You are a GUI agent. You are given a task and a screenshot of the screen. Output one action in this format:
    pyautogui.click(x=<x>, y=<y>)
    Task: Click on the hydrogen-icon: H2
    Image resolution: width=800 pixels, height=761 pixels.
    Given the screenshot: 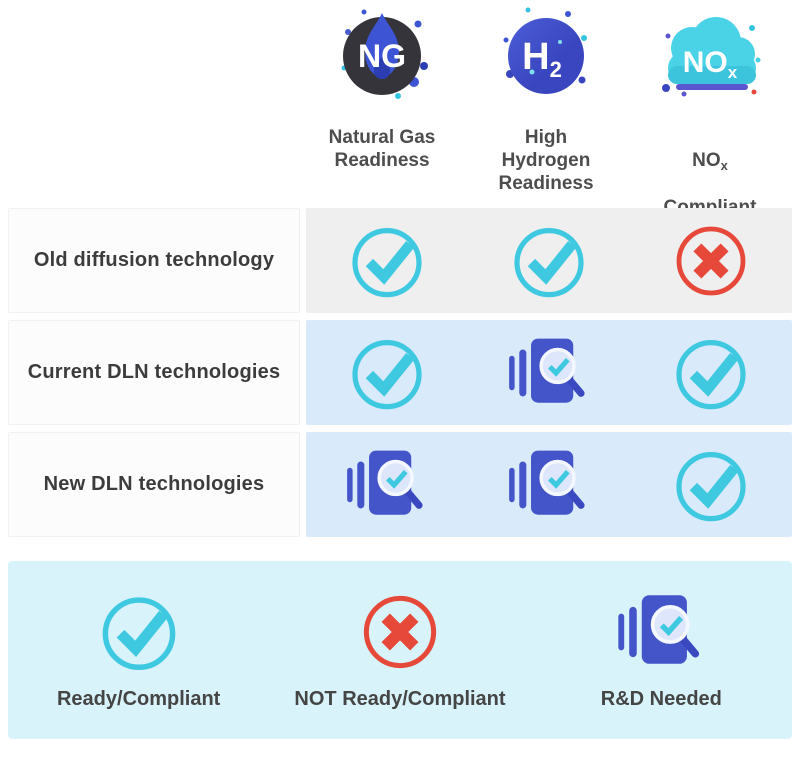 What is the action you would take?
    pyautogui.click(x=545, y=50)
    